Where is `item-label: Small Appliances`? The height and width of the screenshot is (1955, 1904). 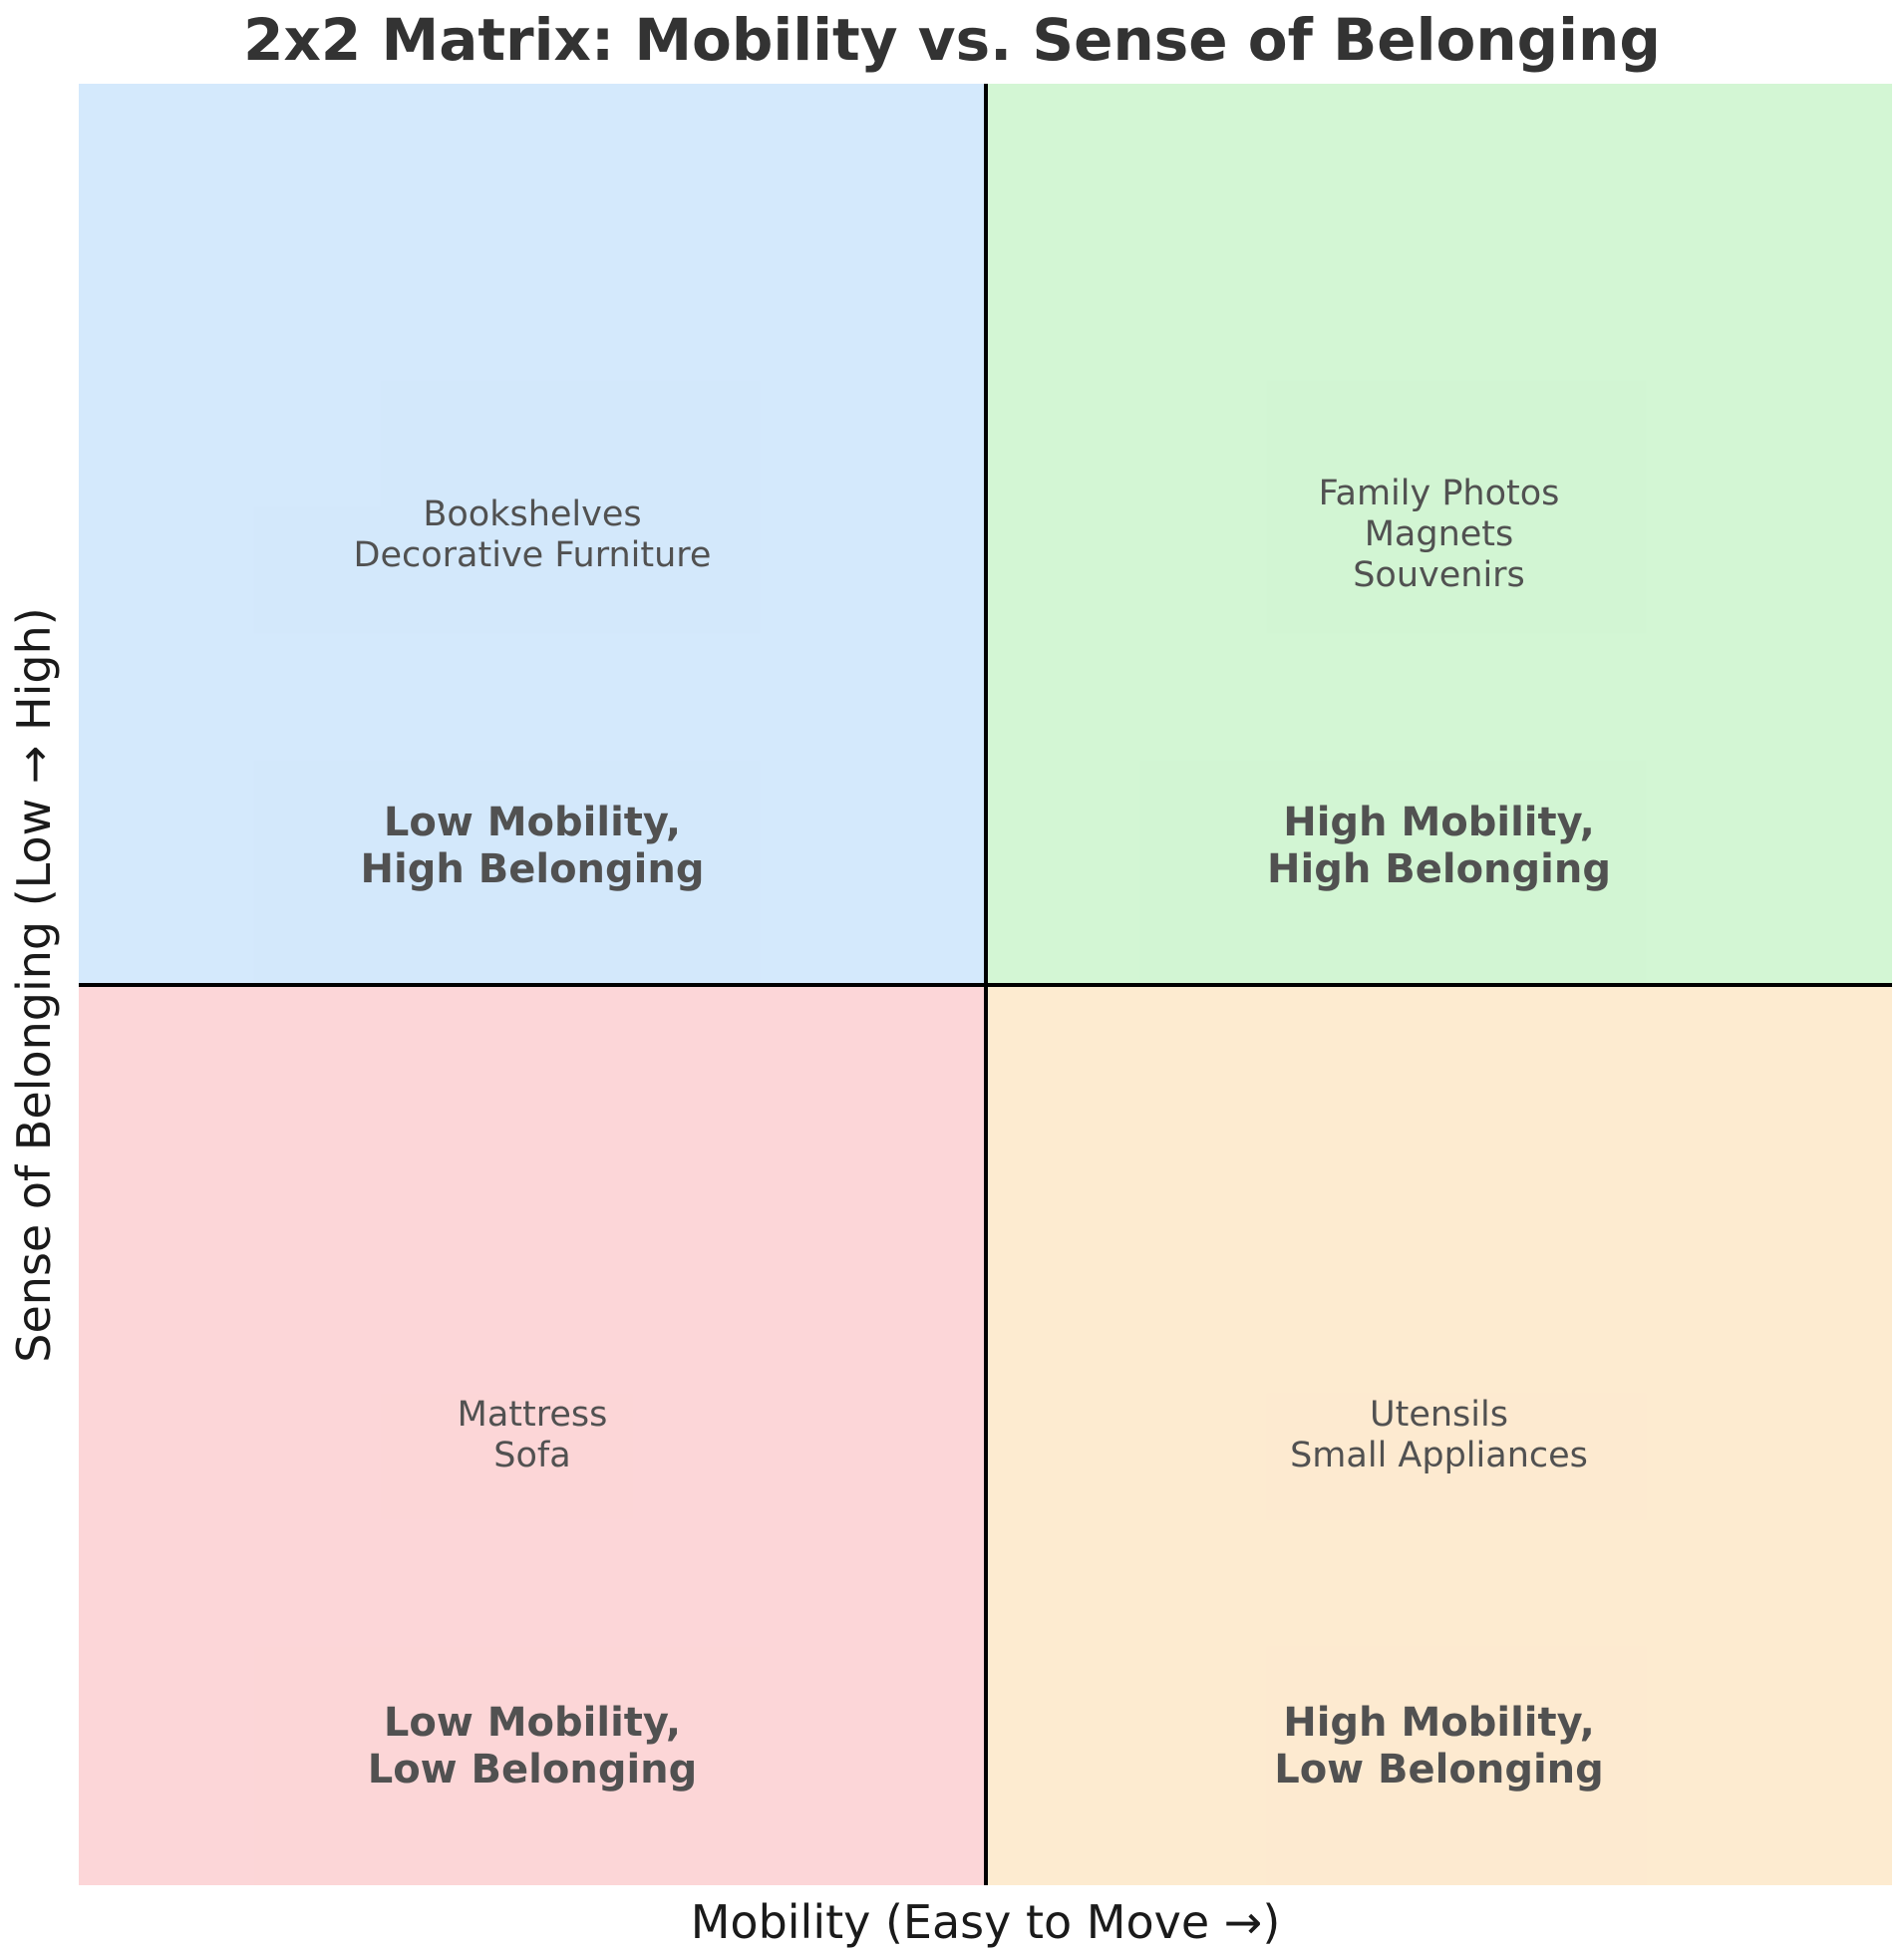 item-label: Small Appliances is located at coordinates (1439, 1455).